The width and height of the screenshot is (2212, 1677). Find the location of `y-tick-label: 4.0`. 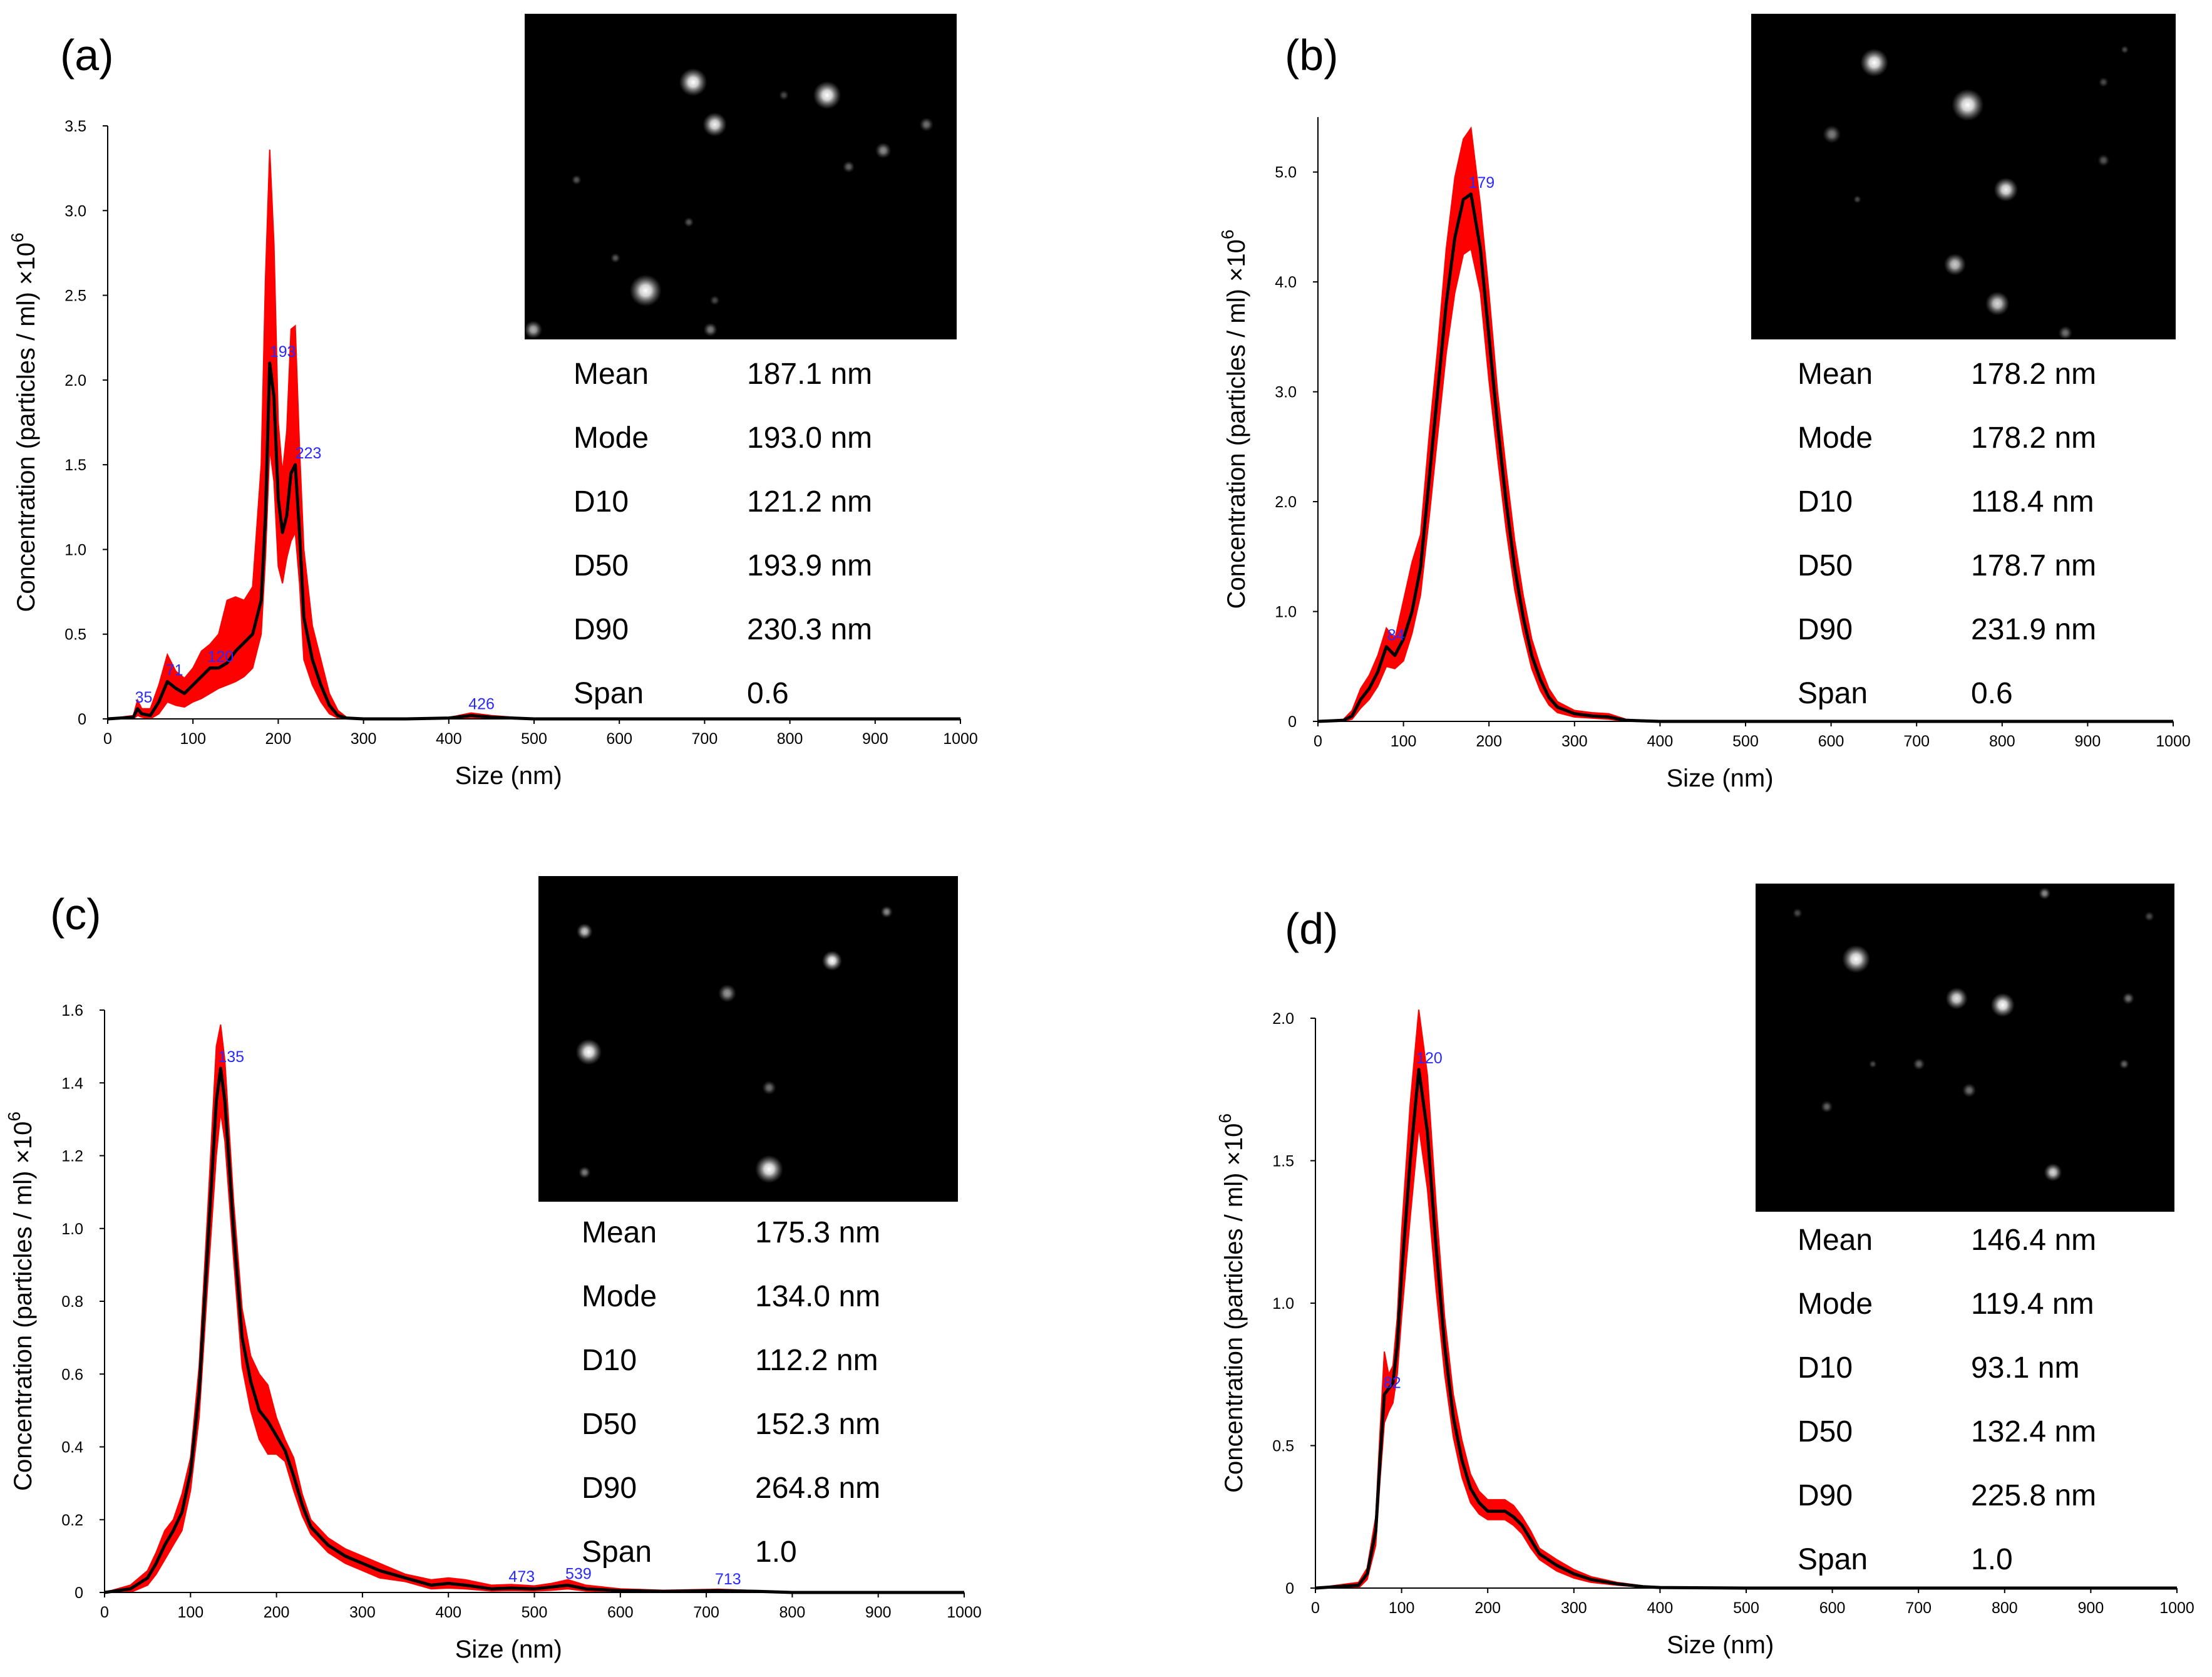

y-tick-label: 4.0 is located at coordinates (1286, 282).